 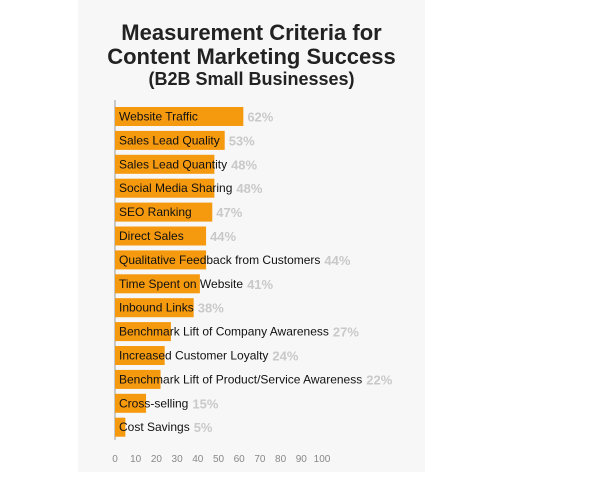 I want to click on bar-value-label: 47%, so click(x=229, y=212).